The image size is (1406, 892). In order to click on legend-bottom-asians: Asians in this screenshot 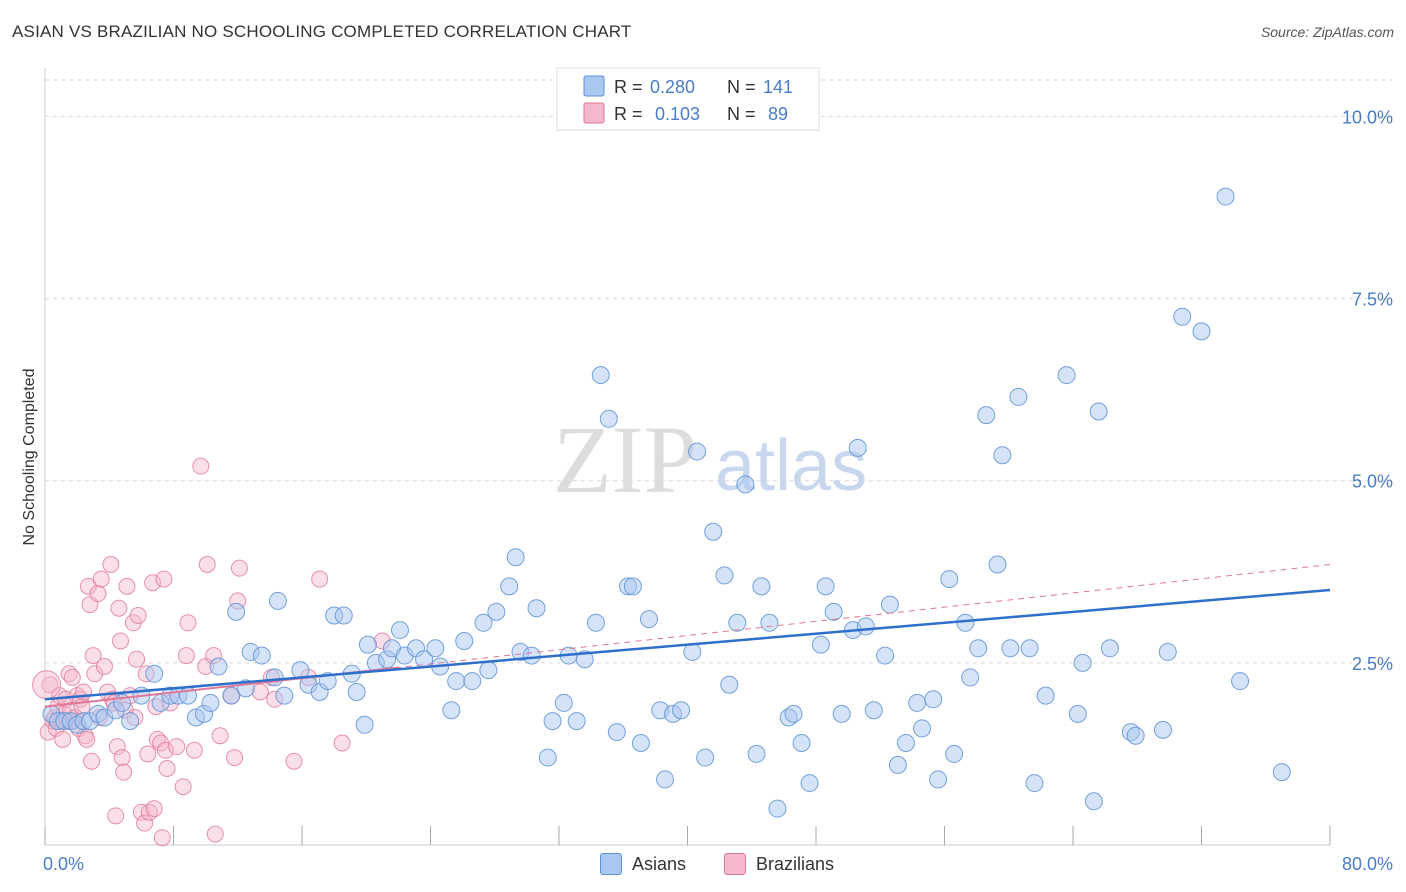, I will do `click(643, 864)`.